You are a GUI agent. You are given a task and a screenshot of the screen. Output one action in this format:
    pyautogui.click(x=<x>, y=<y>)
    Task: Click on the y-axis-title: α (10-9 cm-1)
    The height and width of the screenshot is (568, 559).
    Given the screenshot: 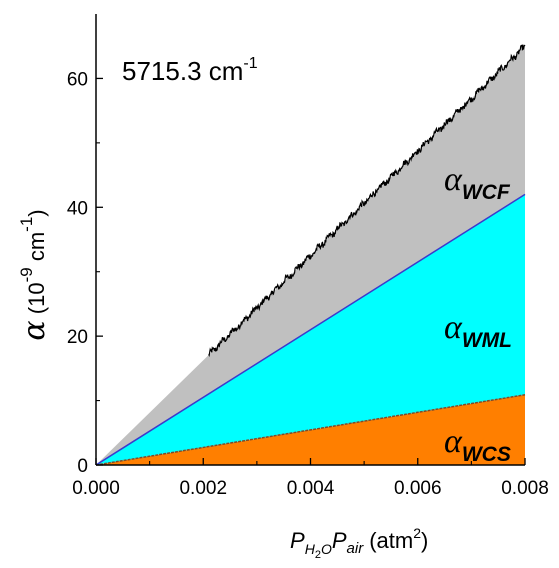 What is the action you would take?
    pyautogui.click(x=34, y=274)
    